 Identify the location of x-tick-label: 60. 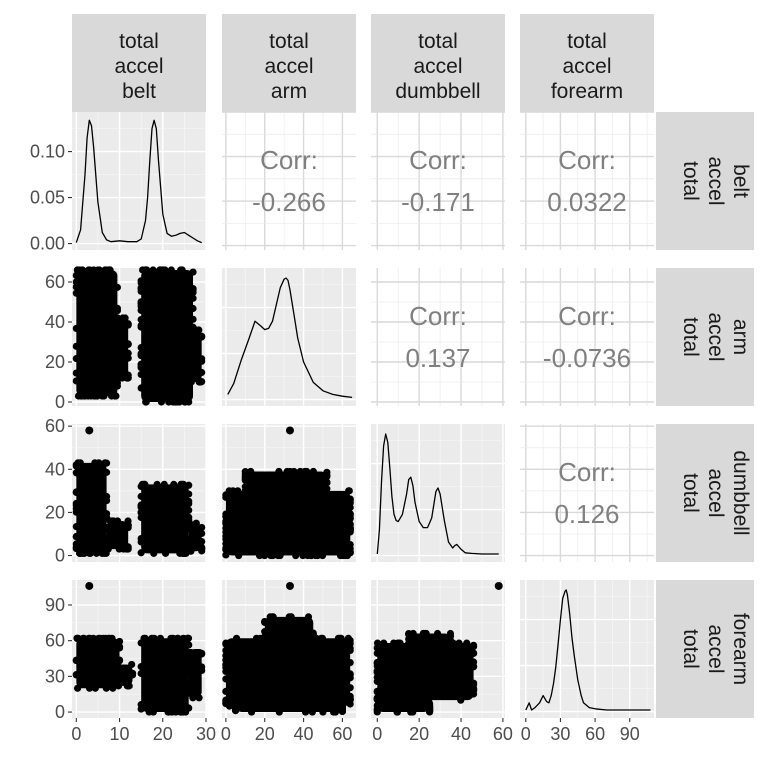
(503, 734).